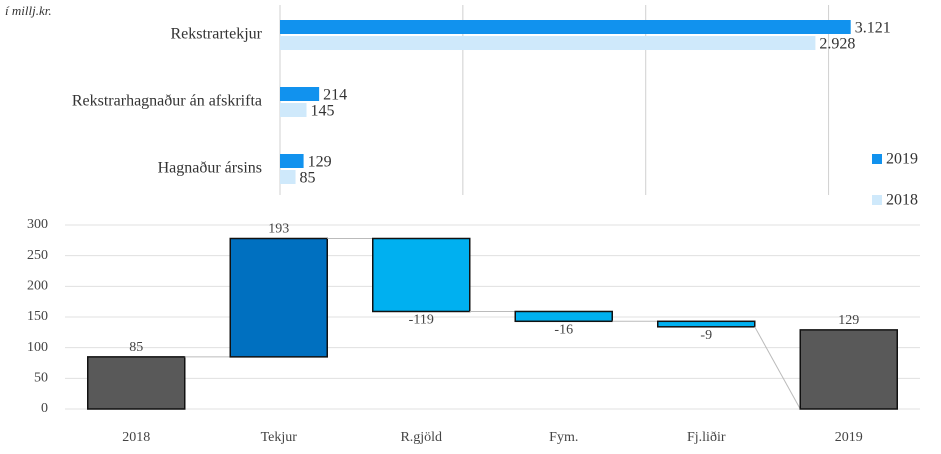 The width and height of the screenshot is (941, 454). Describe the element at coordinates (706, 335) in the screenshot. I see `value-label: -9` at that location.